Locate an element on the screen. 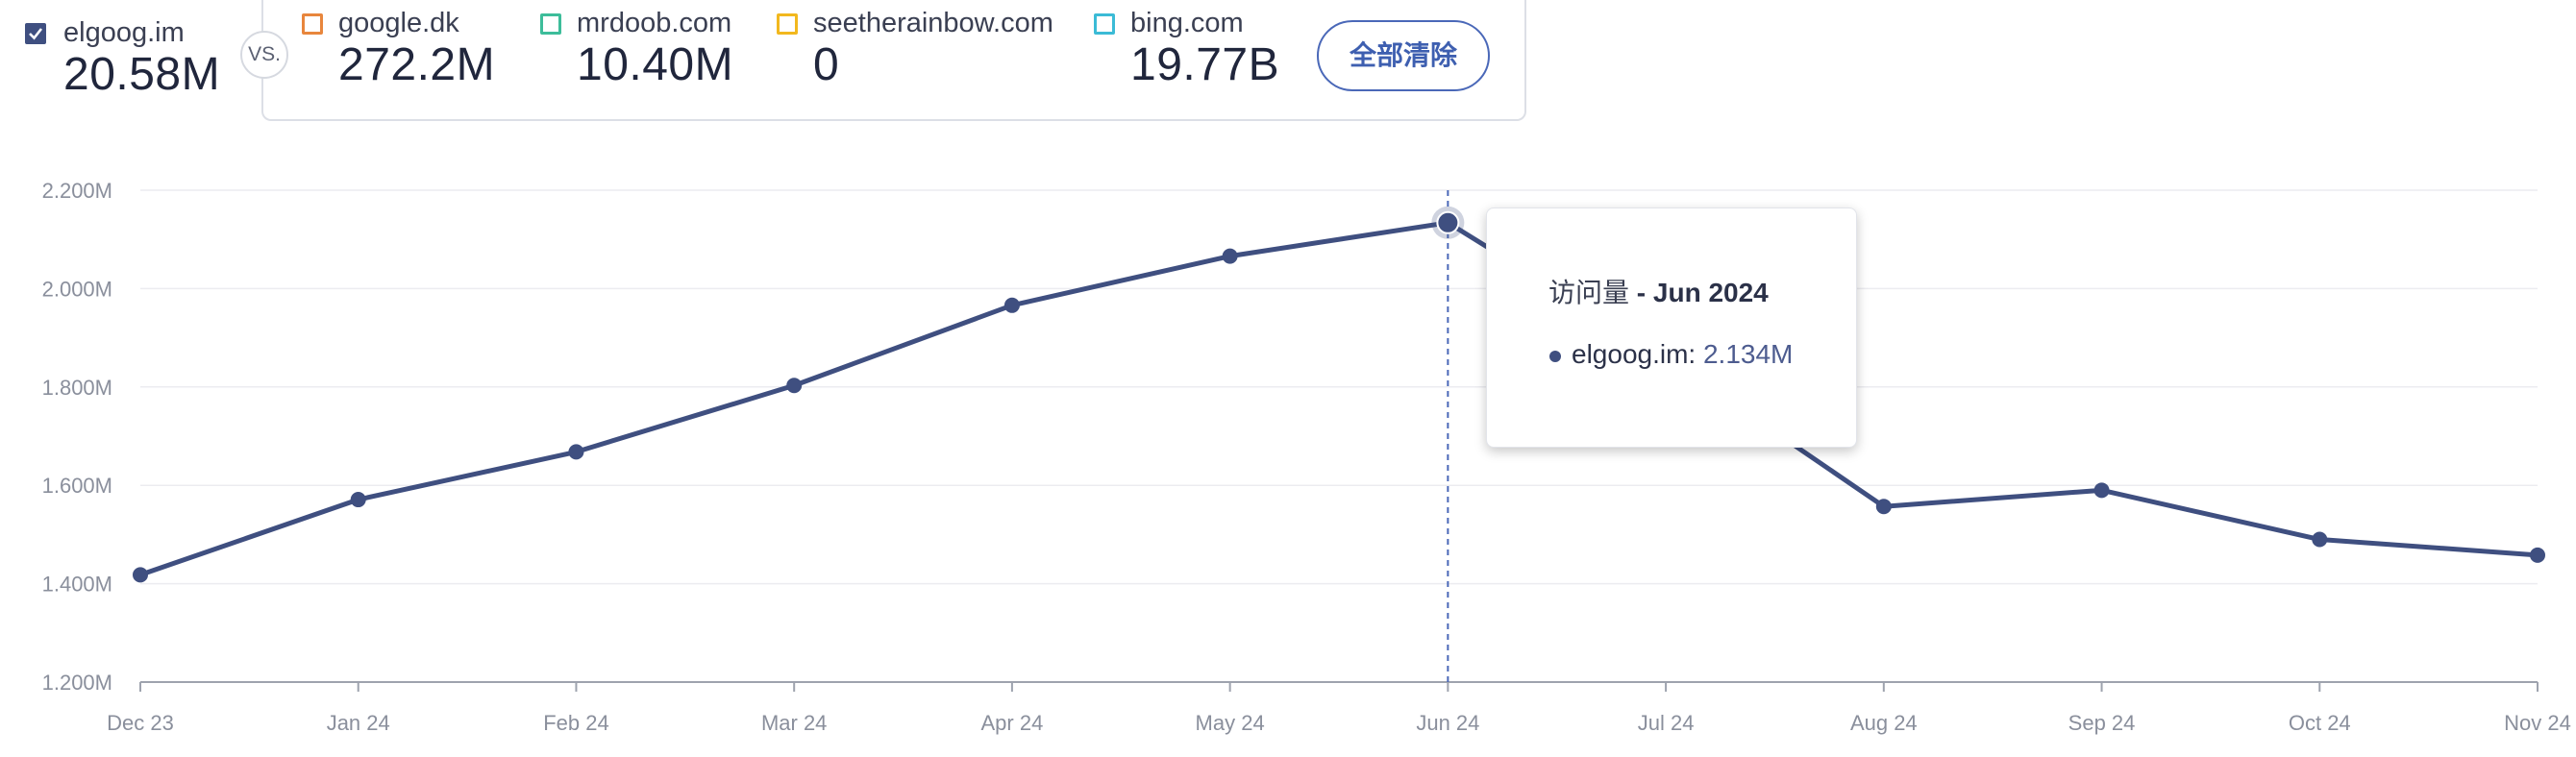 The width and height of the screenshot is (2576, 757). x-tick-label: Mar 24 is located at coordinates (794, 723).